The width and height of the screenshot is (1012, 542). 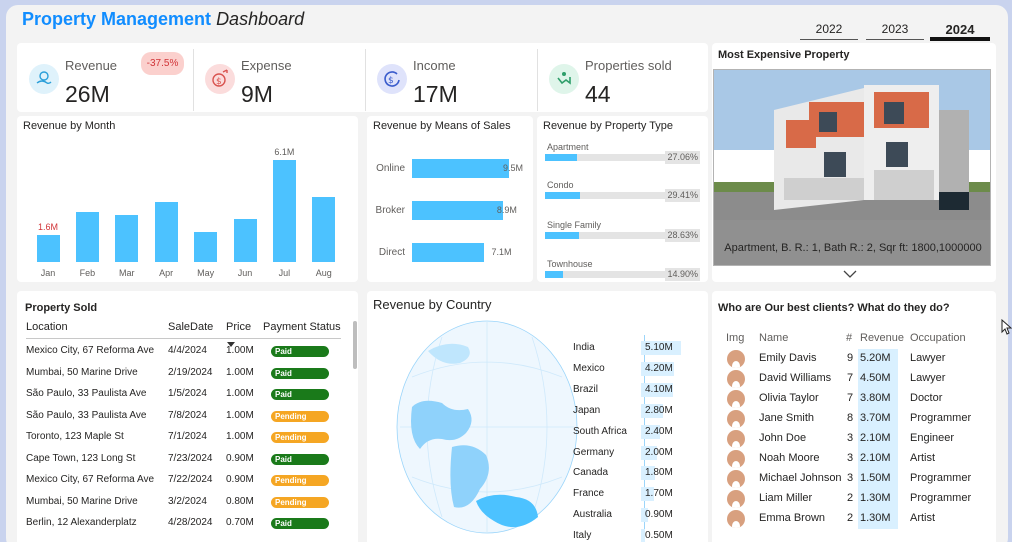 I want to click on bar-data-label: 9.5M, so click(x=513, y=168).